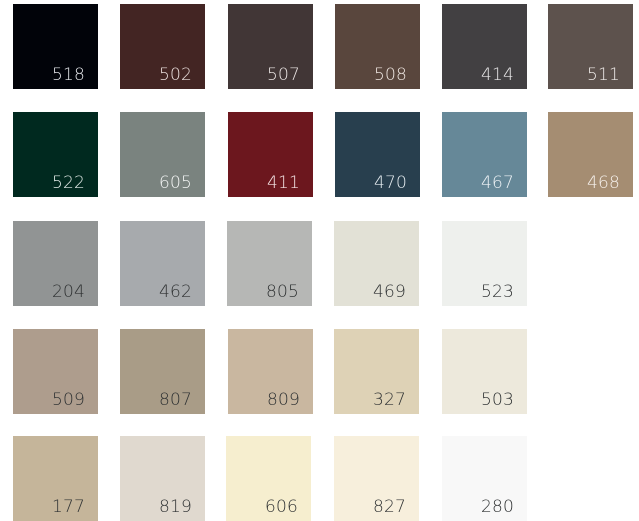 The width and height of the screenshot is (639, 521). I want to click on color-swatch: 807, so click(162, 371).